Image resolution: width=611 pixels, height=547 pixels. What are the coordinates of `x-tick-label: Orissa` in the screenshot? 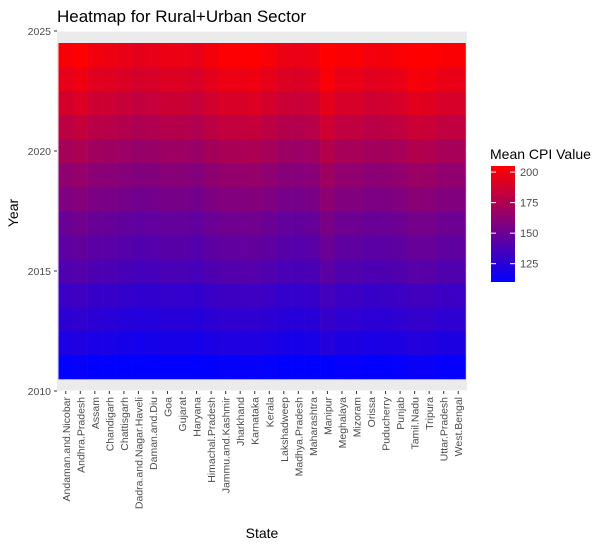 It's located at (372, 412).